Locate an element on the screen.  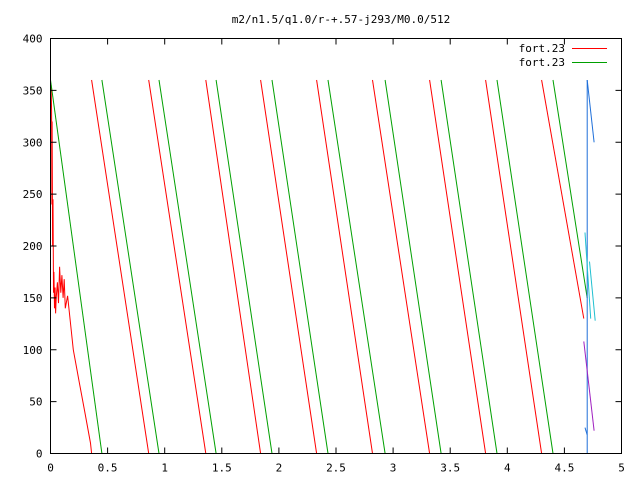
y-tick-label: 250 is located at coordinates (33, 194).